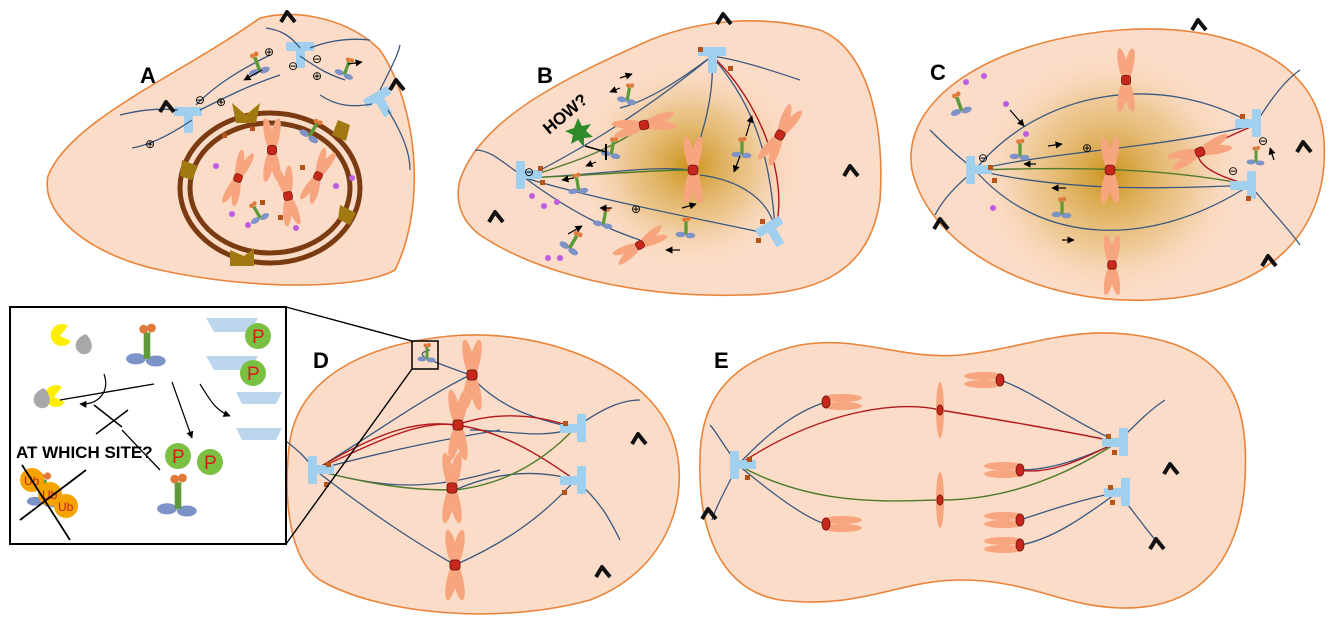 This screenshot has height=620, width=1330. I want to click on cell-a, so click(231, 149).